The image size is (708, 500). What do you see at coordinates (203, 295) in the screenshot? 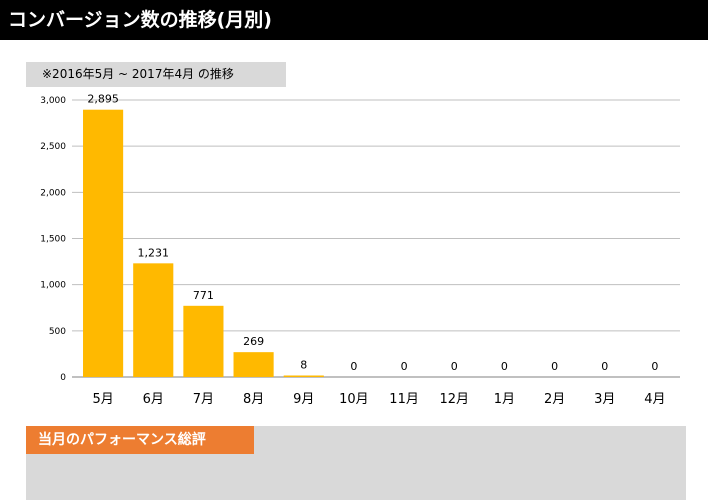
I see `data-label: 771` at bounding box center [203, 295].